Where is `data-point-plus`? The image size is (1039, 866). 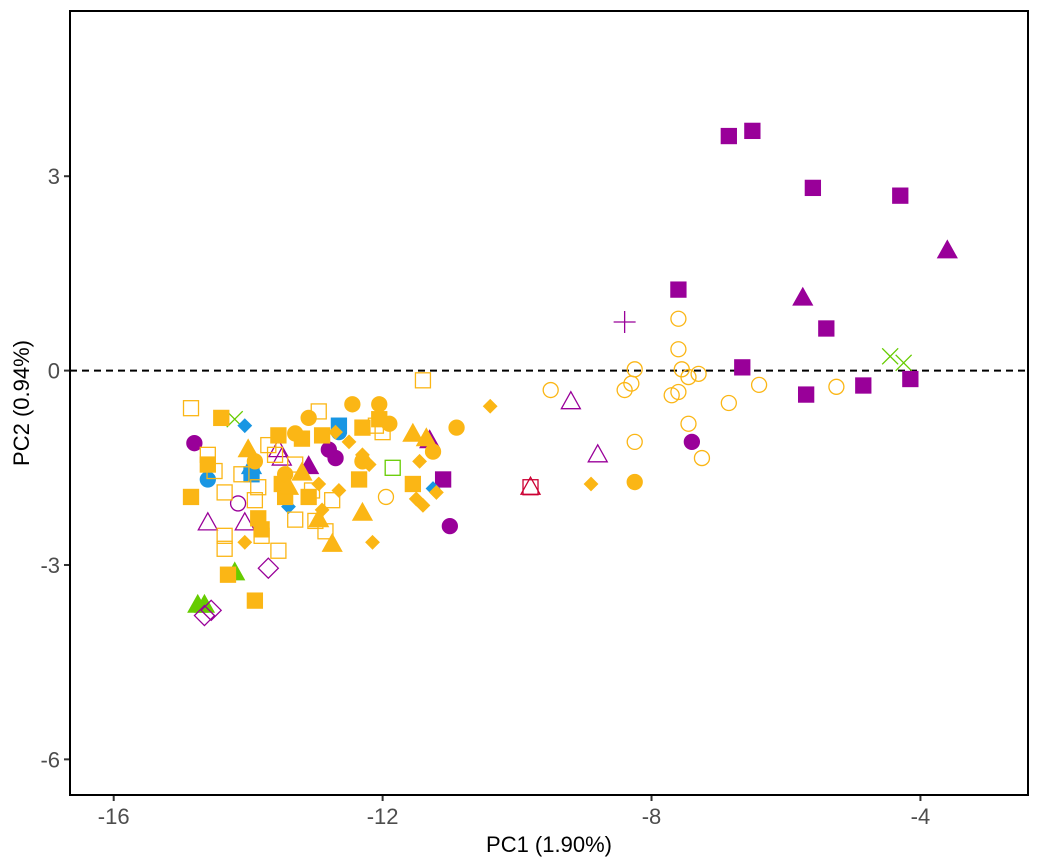
data-point-plus is located at coordinates (624, 322).